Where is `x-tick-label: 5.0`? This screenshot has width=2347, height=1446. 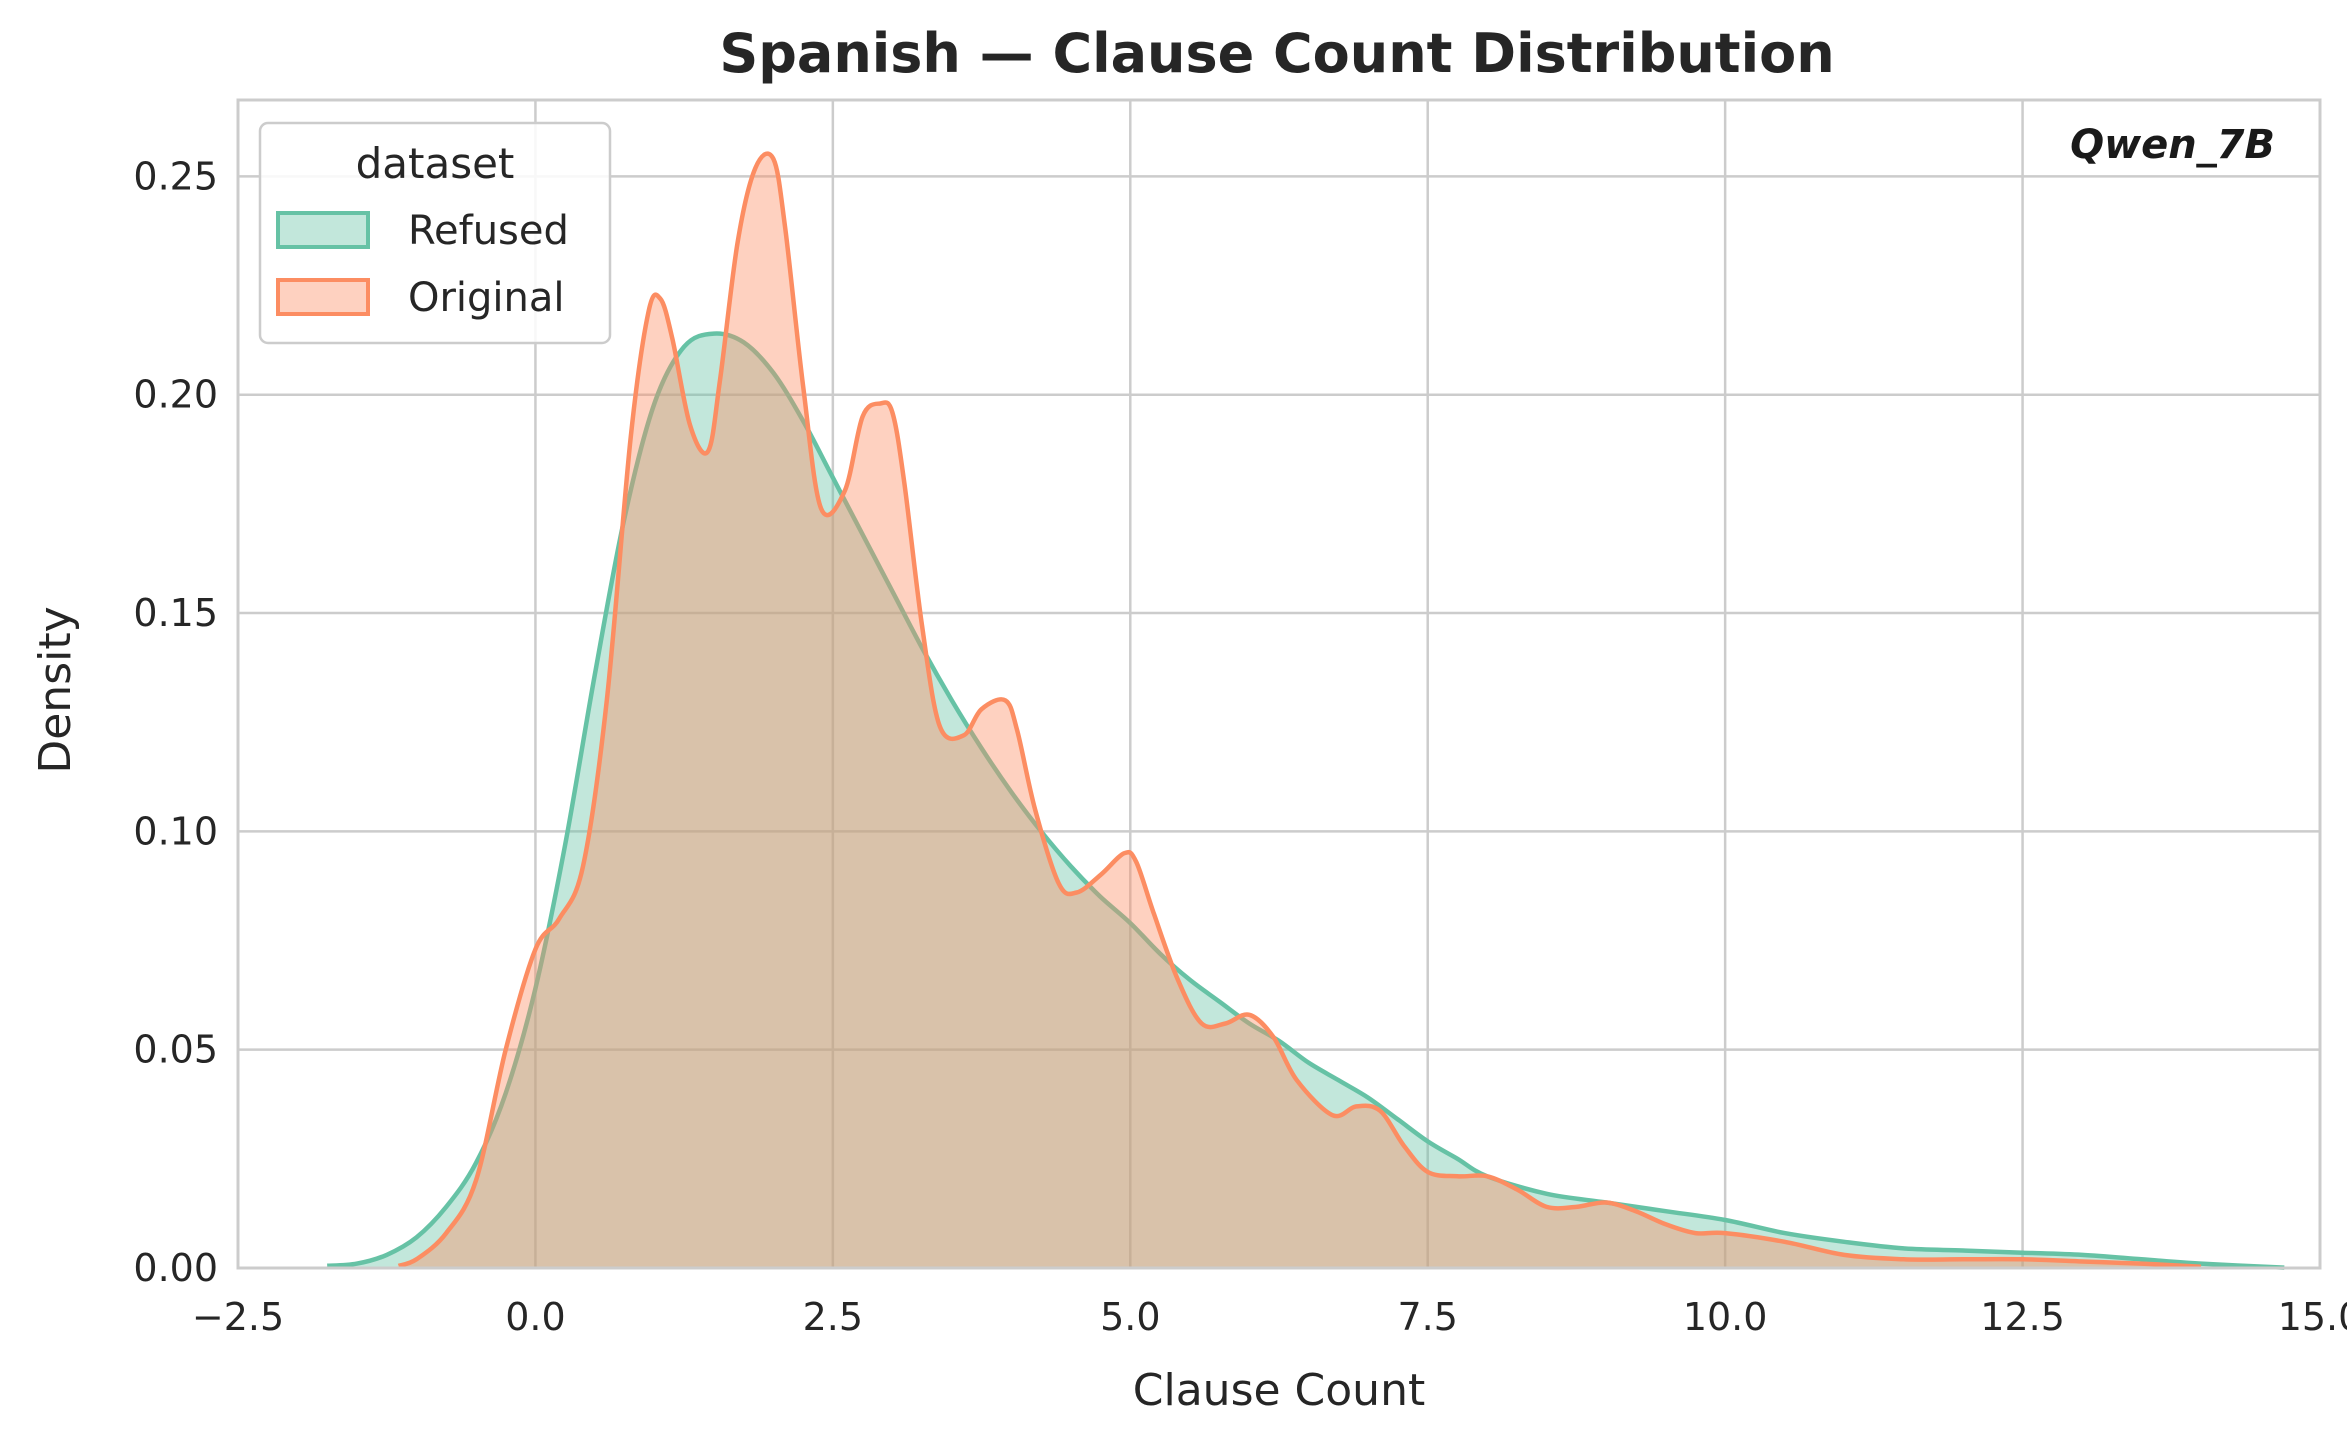
x-tick-label: 5.0 is located at coordinates (1130, 1317).